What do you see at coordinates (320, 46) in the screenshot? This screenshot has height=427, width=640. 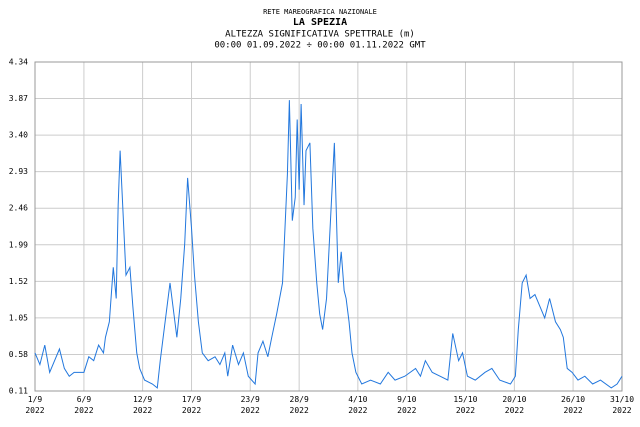 I see `period-label: 00:00 01.09.2022 ÷ 00:00 01.11.2022 GMT` at bounding box center [320, 46].